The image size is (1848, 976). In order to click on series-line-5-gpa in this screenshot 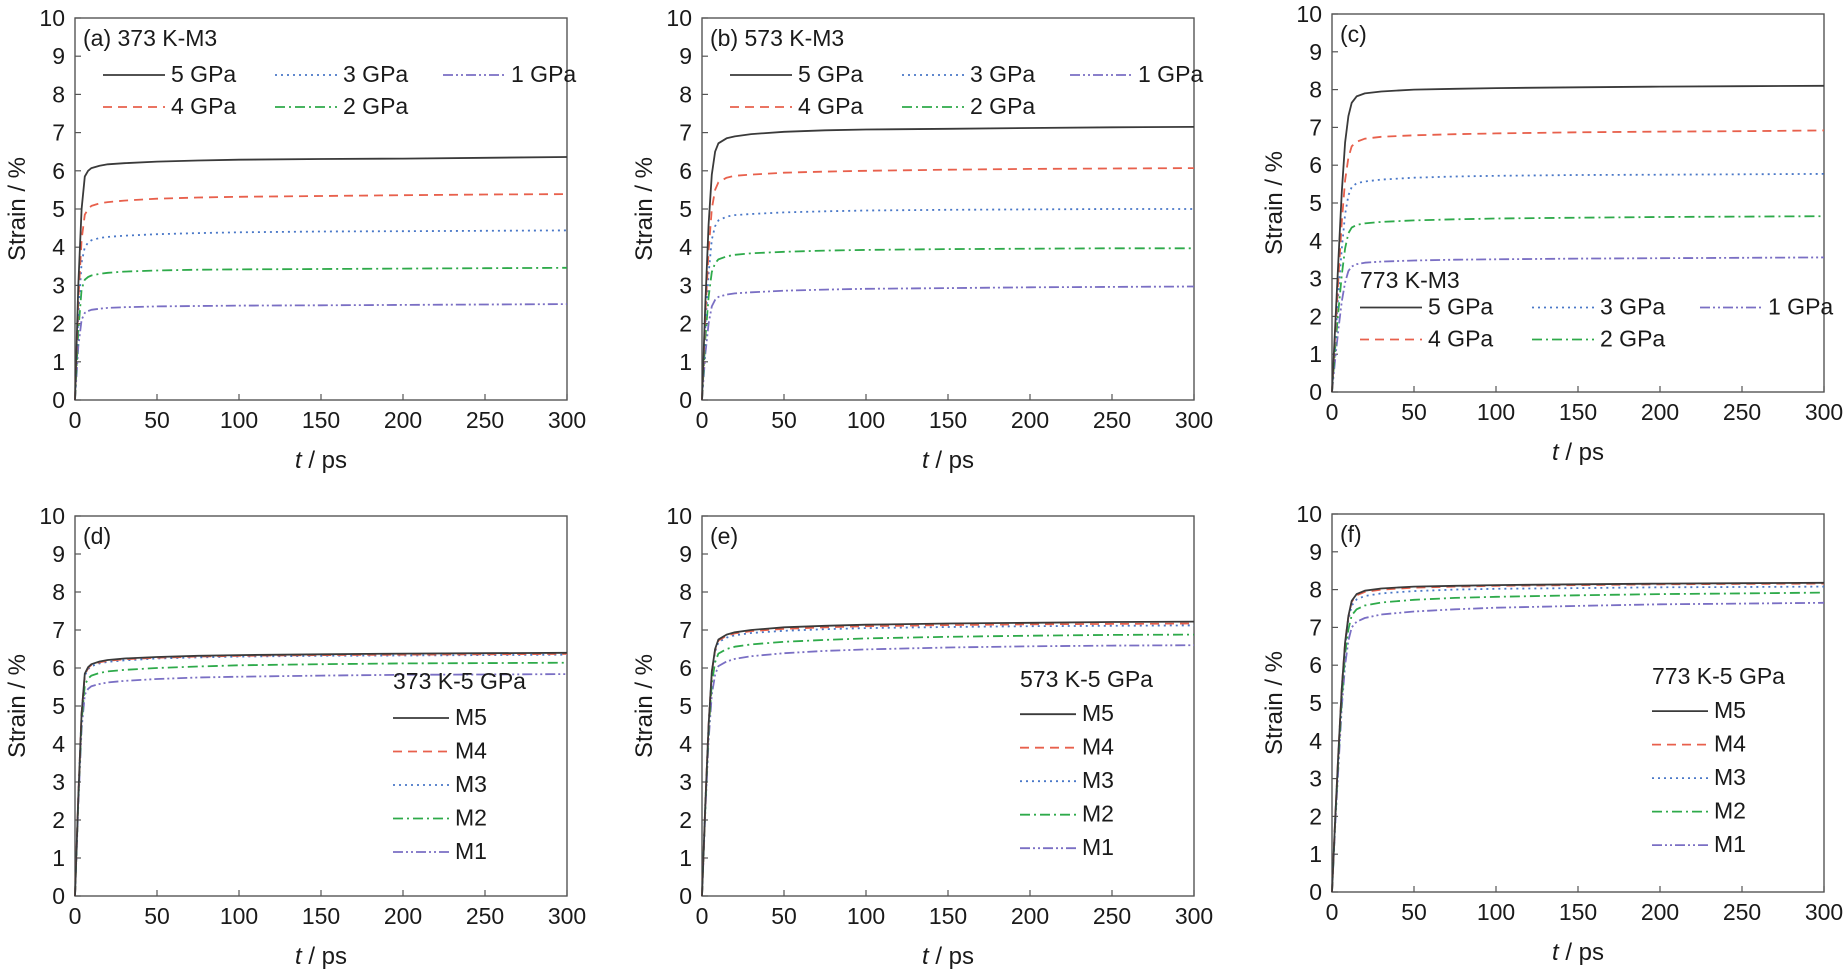, I will do `click(948, 263)`.